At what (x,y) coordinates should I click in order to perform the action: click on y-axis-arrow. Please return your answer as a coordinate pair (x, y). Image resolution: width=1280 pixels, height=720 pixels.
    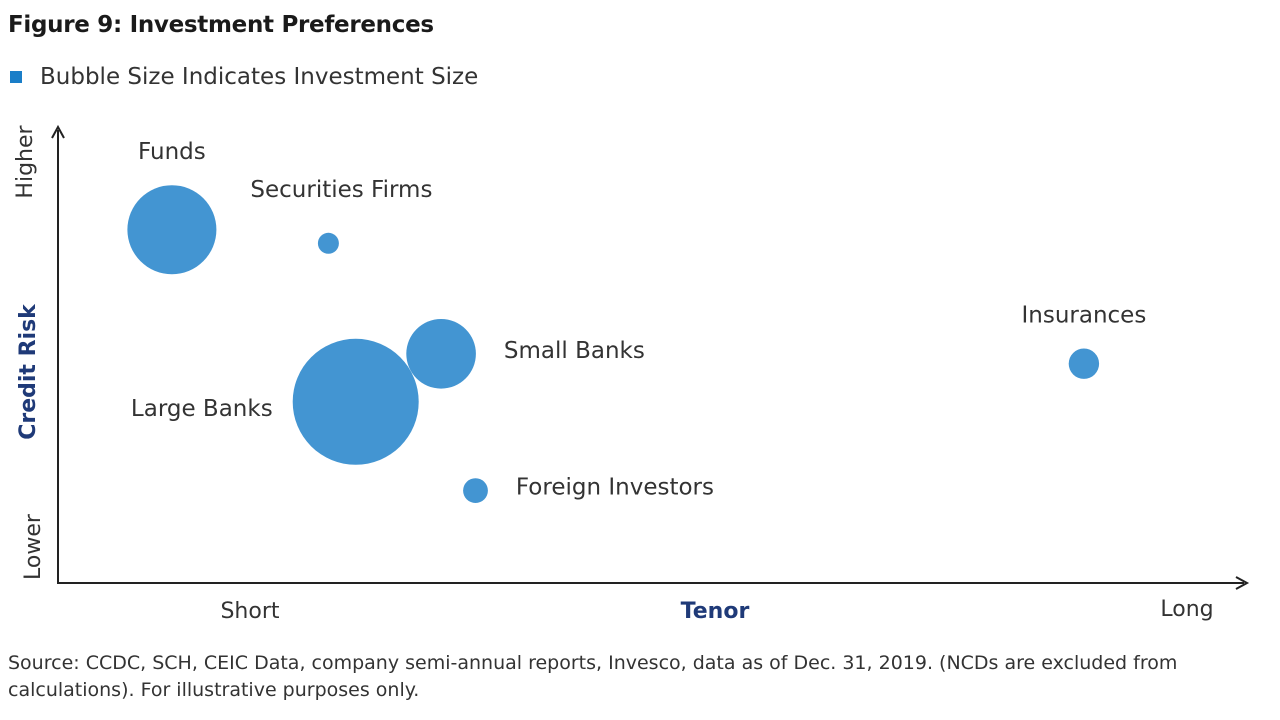
    Looking at the image, I should click on (58, 131).